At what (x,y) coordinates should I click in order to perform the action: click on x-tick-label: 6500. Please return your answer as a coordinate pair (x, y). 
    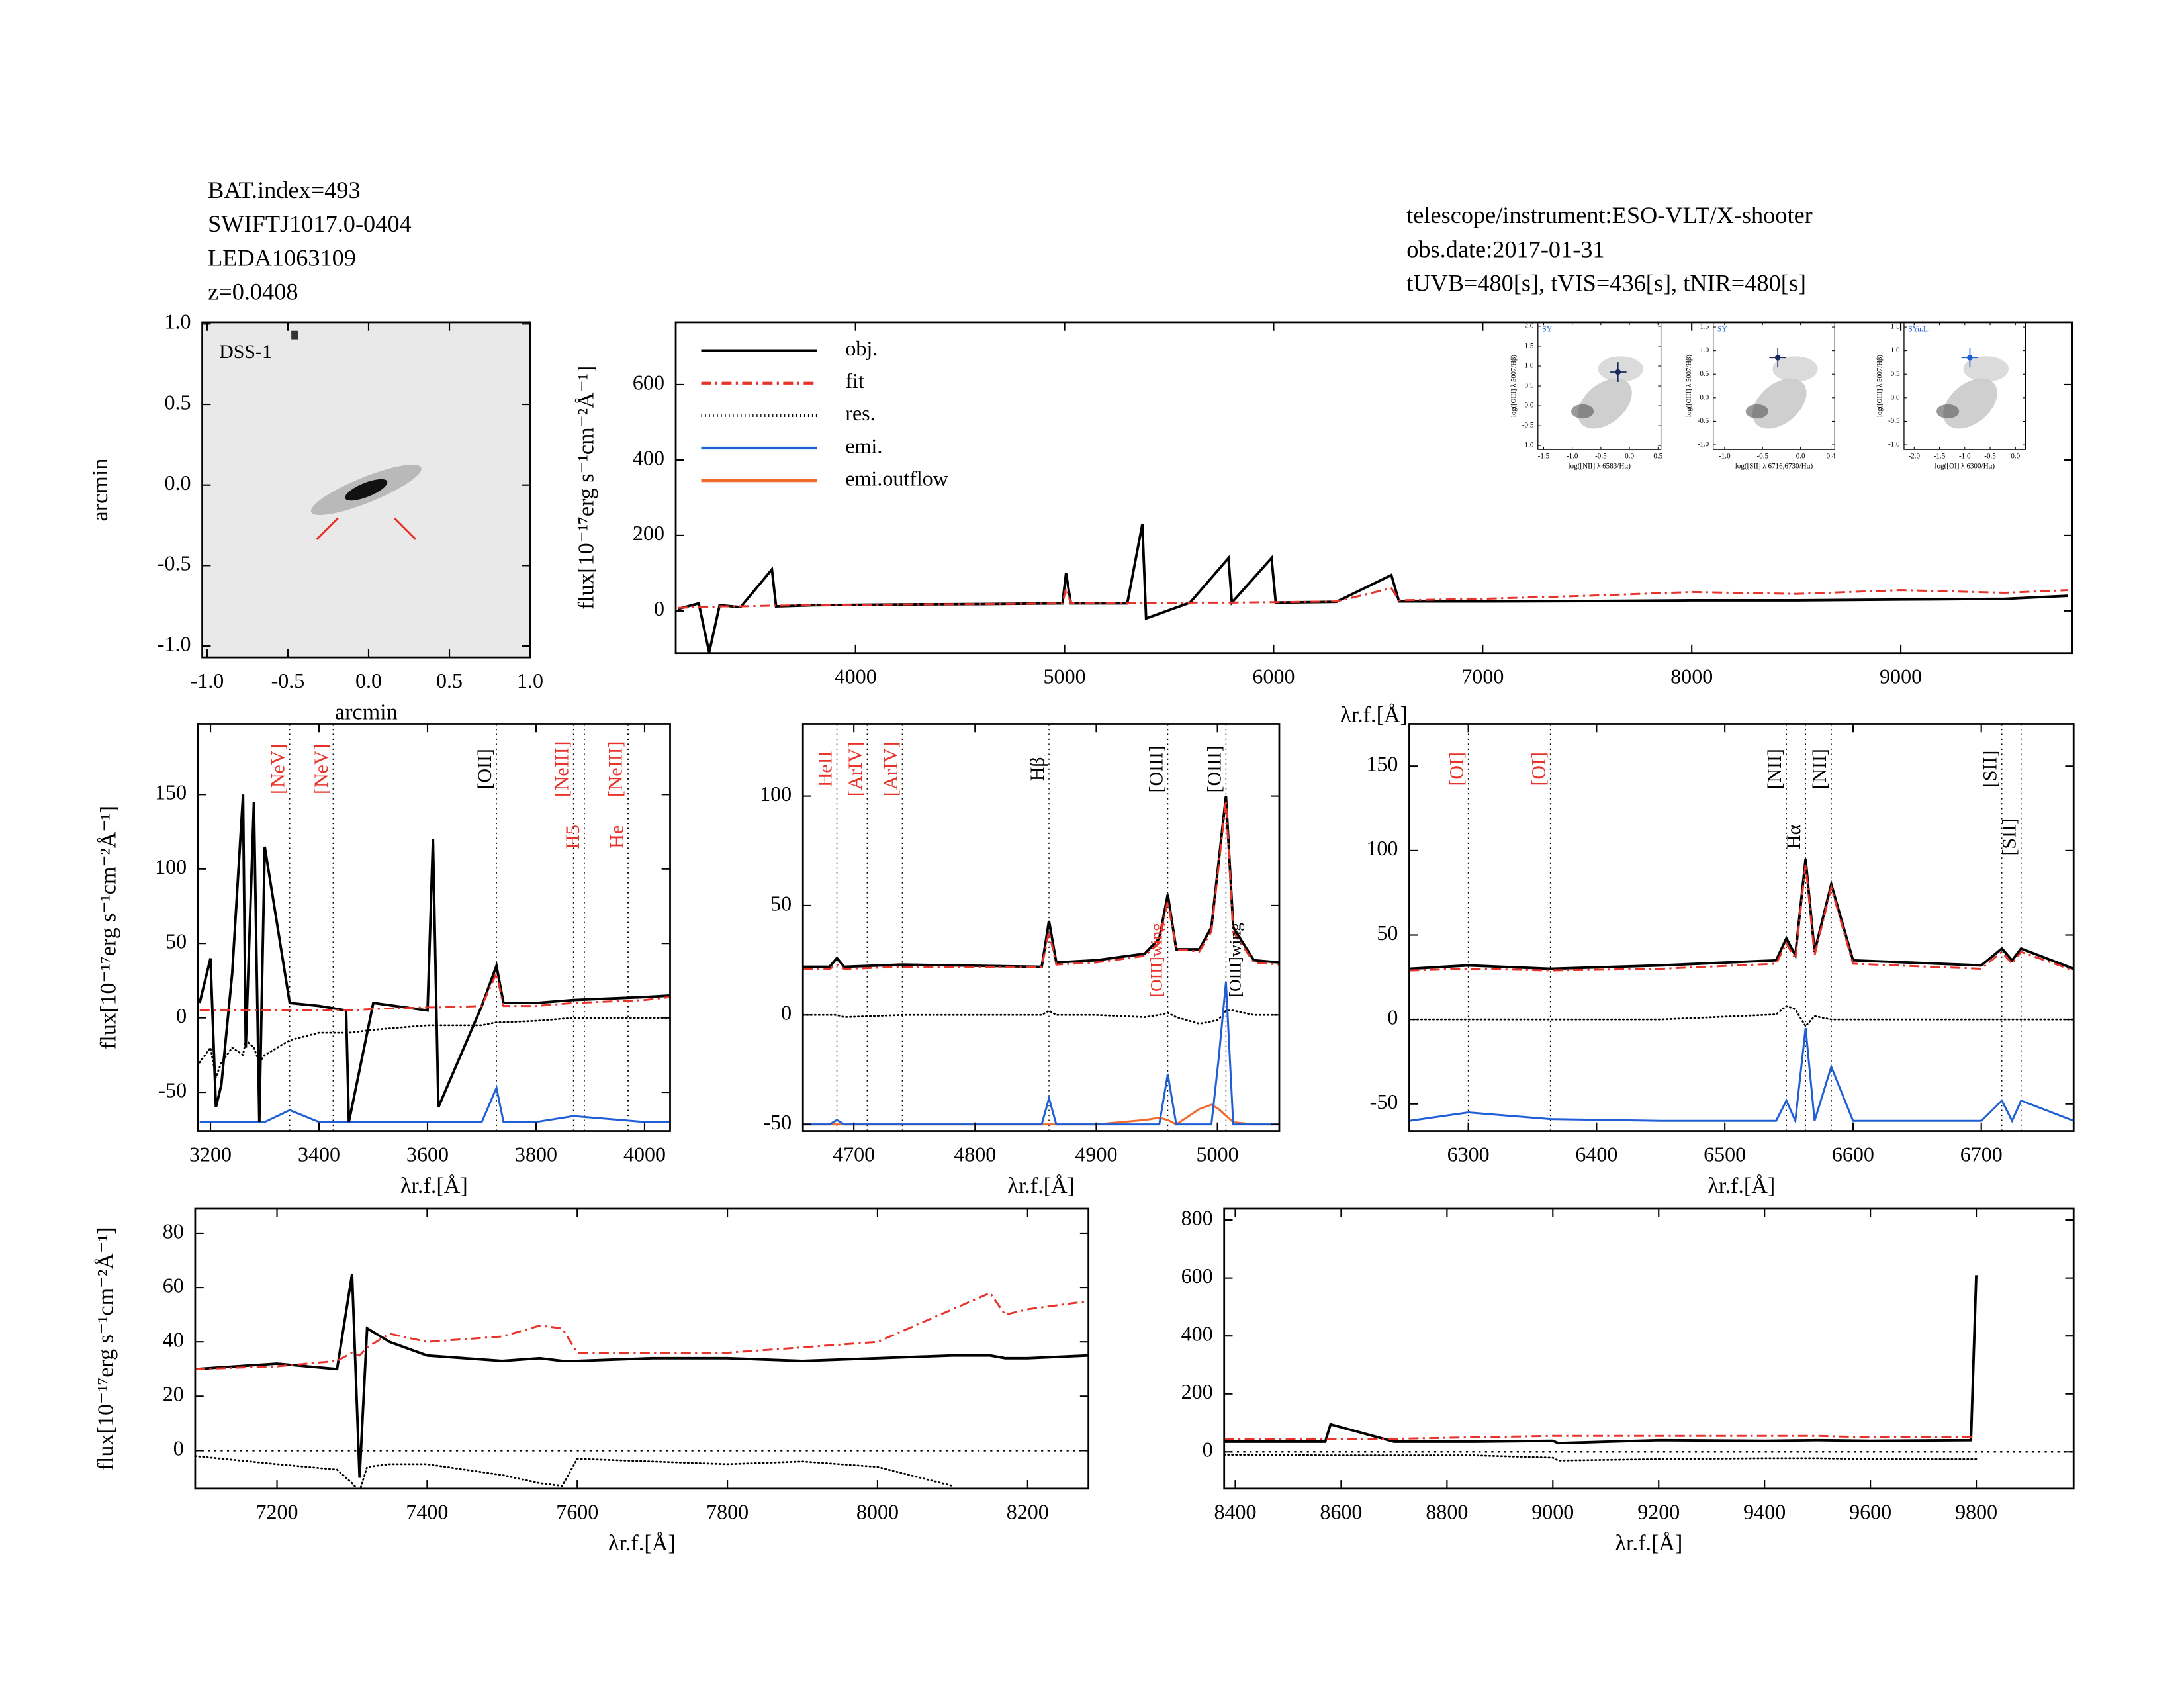
    Looking at the image, I should click on (1725, 1154).